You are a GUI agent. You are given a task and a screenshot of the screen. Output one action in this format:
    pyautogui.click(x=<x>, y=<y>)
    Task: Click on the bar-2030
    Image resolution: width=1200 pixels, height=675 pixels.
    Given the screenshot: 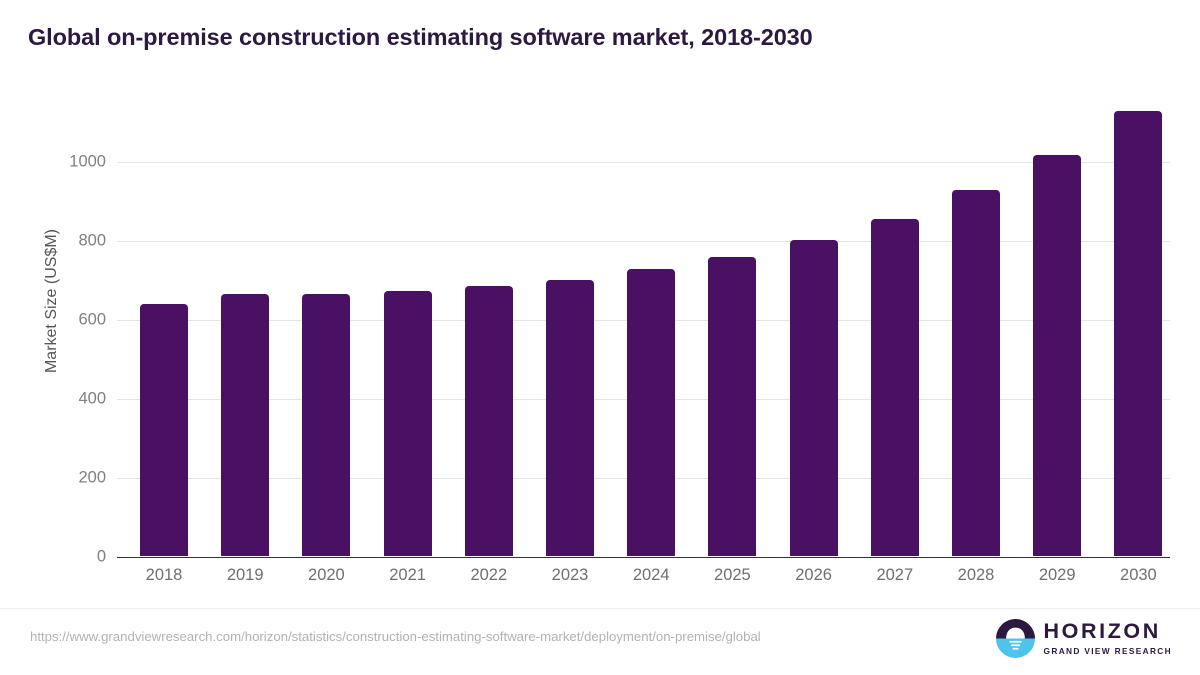 What is the action you would take?
    pyautogui.click(x=1138, y=333)
    